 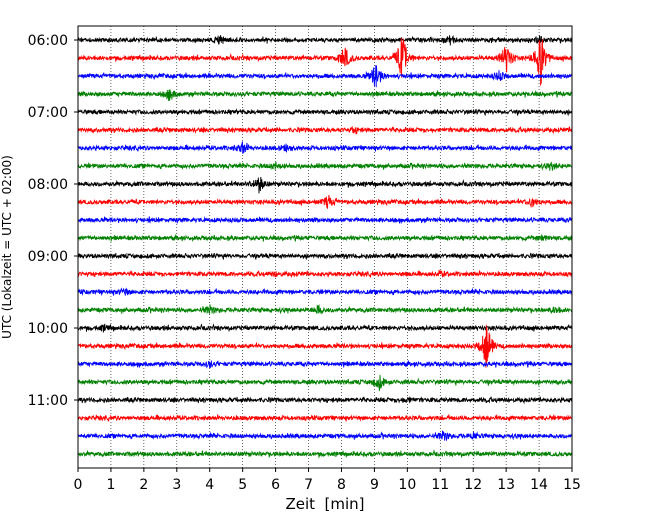 What do you see at coordinates (48, 41) in the screenshot?
I see `y-tick-label: 06:00` at bounding box center [48, 41].